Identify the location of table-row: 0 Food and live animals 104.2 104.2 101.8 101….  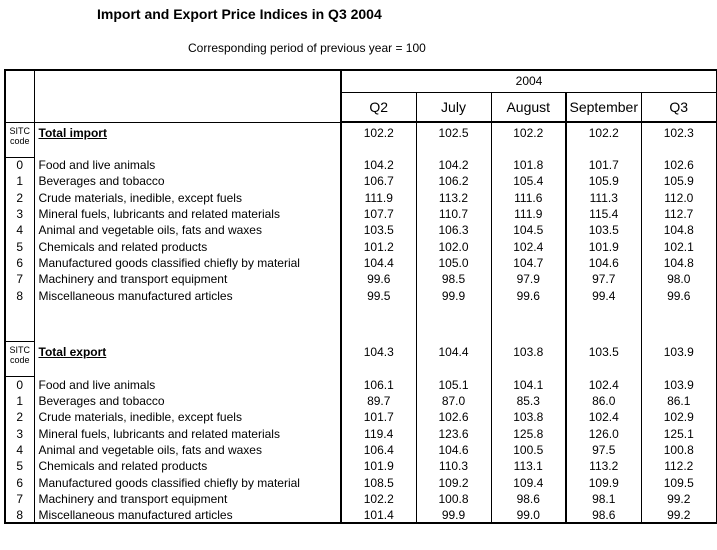
(361, 165).